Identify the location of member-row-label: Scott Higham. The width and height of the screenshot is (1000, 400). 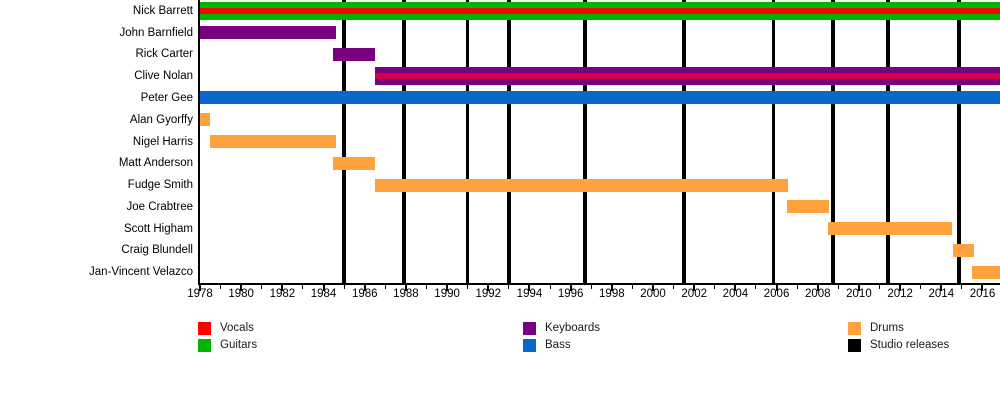
(158, 228).